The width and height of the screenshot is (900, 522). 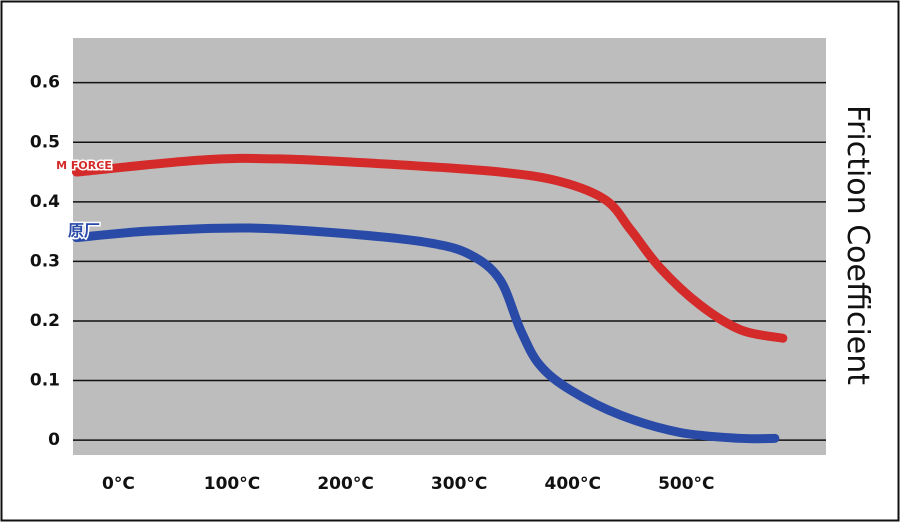 I want to click on x-tick-label: 500°C, so click(x=686, y=484).